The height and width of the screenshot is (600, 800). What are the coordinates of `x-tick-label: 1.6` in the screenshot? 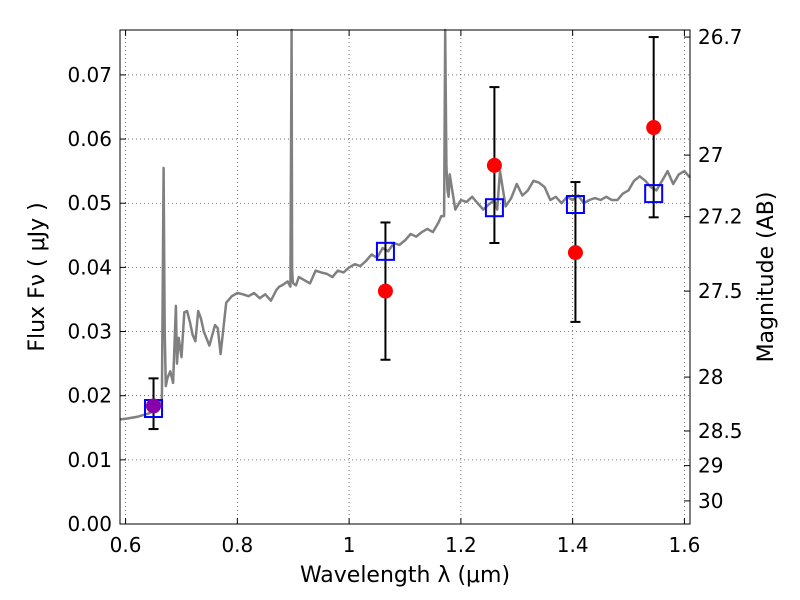 It's located at (685, 545).